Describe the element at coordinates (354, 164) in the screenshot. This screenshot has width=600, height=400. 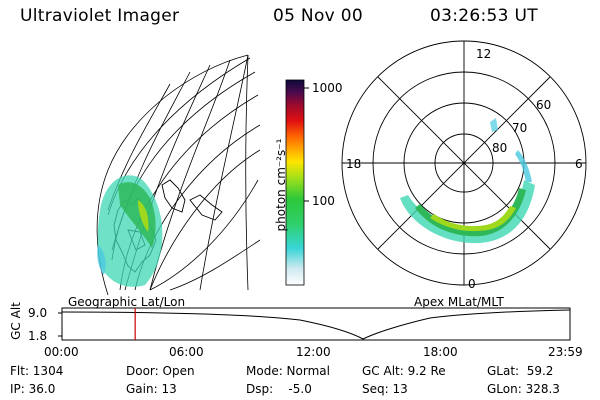
I see `polar-mlt-label-left: 18` at that location.